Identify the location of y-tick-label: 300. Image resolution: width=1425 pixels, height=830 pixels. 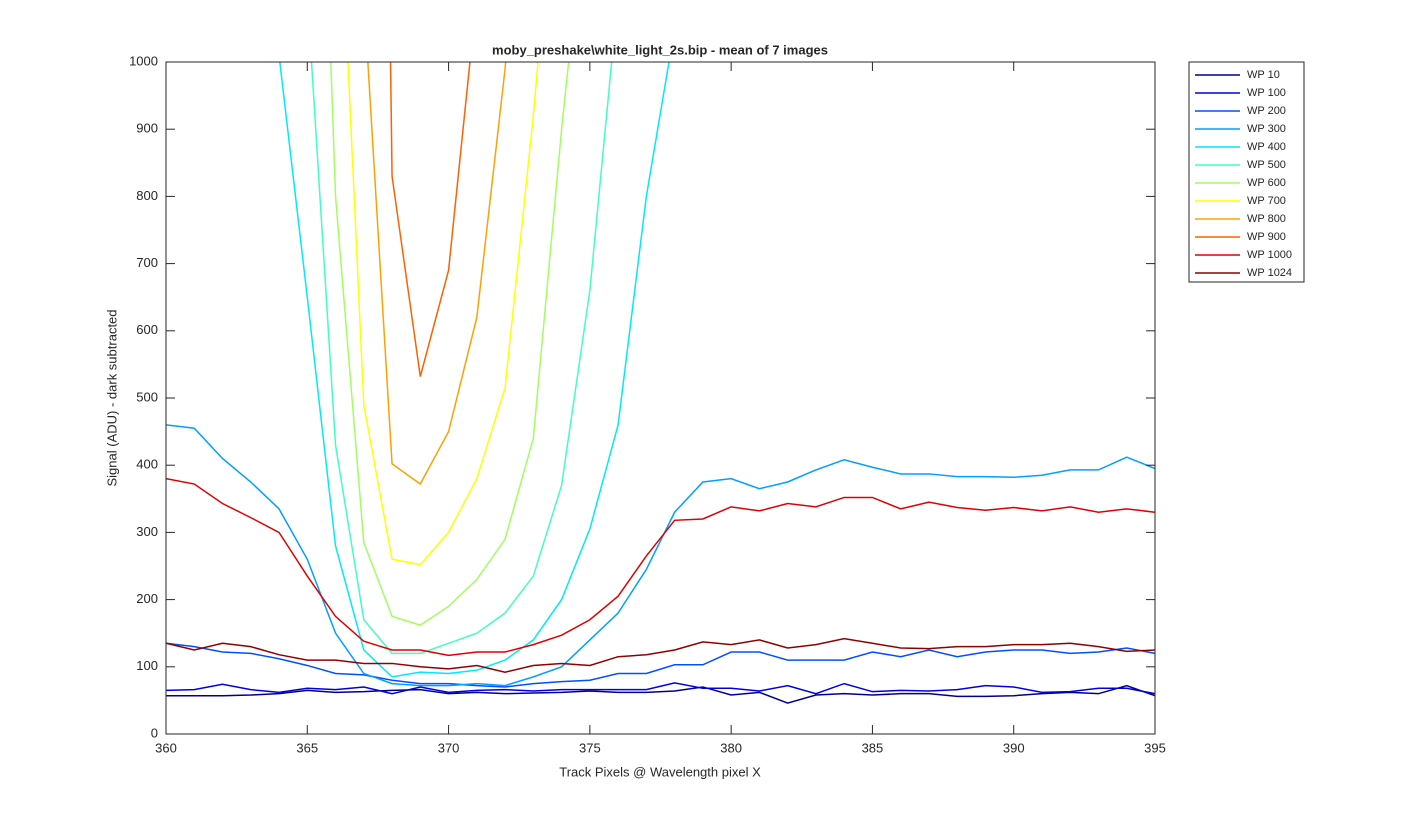
(147, 531).